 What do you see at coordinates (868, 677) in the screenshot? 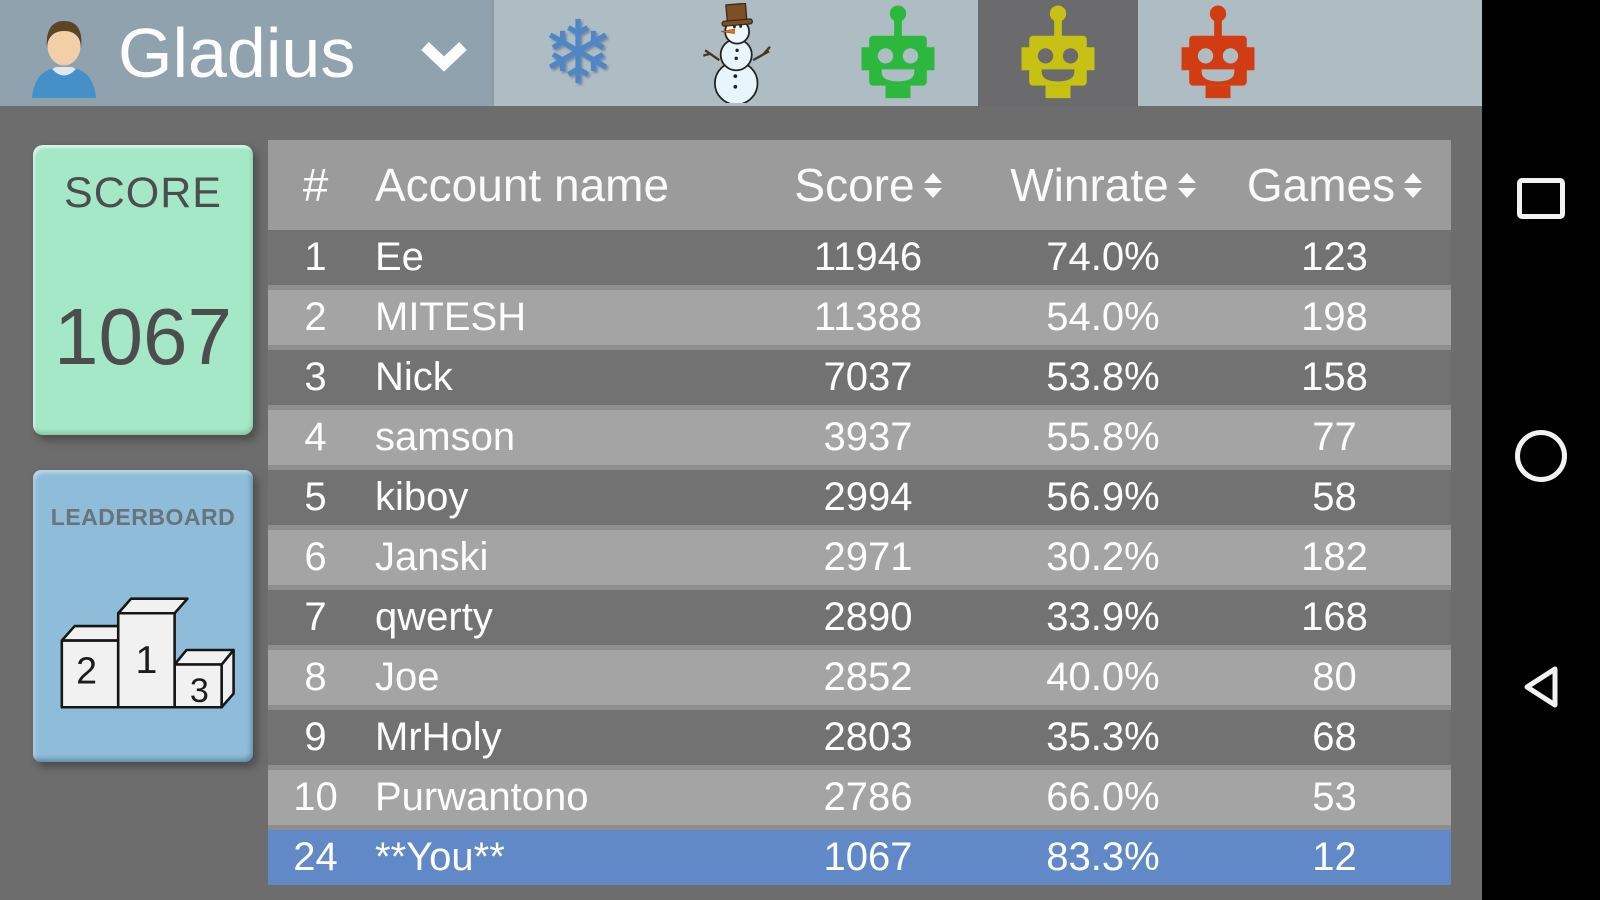
I see `cell-score: 2852` at bounding box center [868, 677].